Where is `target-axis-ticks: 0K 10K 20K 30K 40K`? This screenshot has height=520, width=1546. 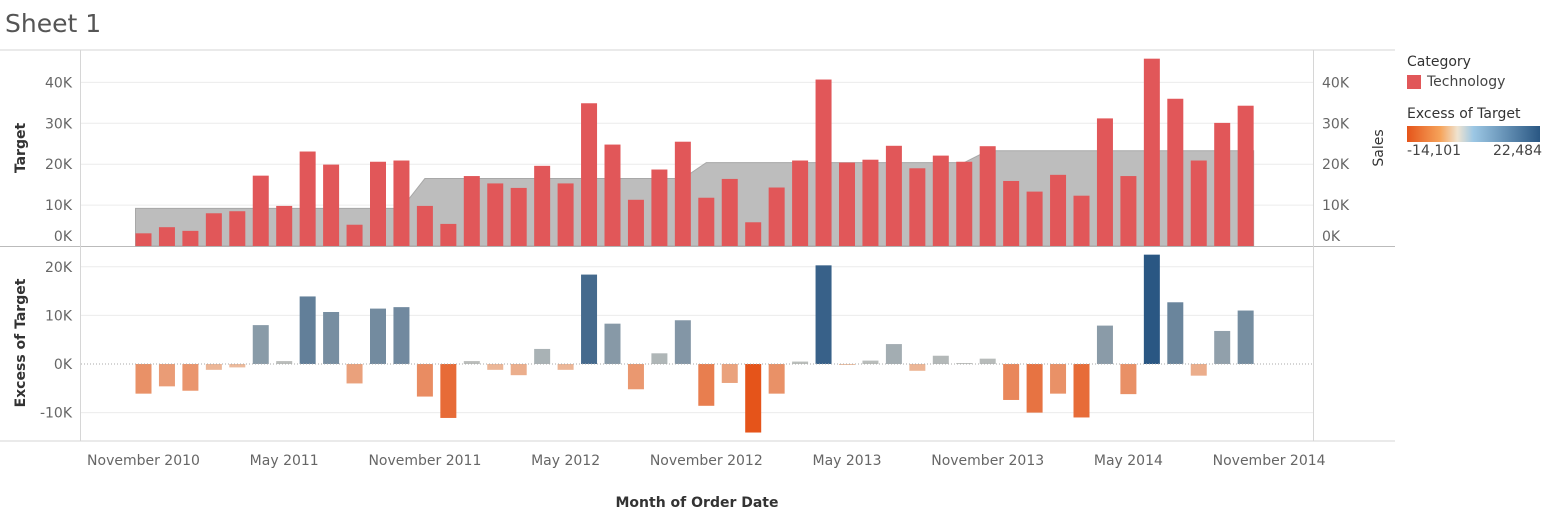 target-axis-ticks: 0K 10K 20K 30K 40K is located at coordinates (59, 160).